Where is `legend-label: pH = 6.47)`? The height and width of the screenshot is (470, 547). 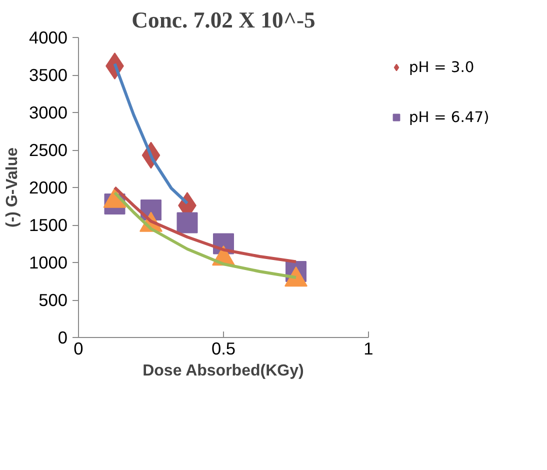
legend-label: pH = 6.47) is located at coordinates (449, 117).